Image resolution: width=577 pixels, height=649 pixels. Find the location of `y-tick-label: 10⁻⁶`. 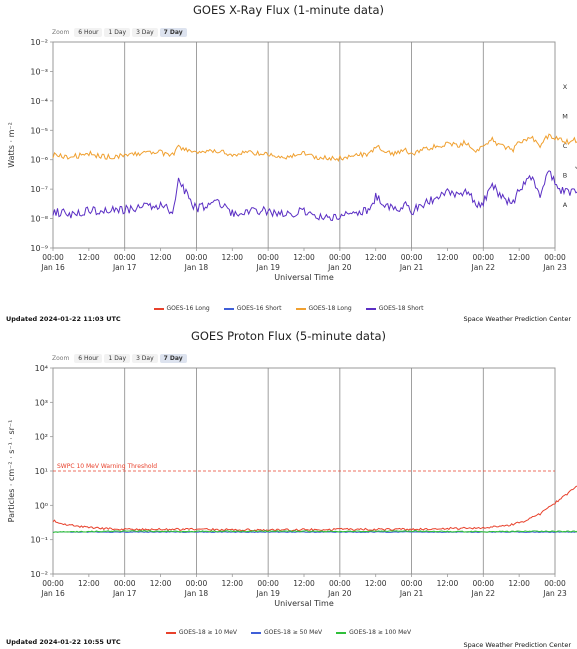

y-tick-label: 10⁻⁶ is located at coordinates (39, 160).